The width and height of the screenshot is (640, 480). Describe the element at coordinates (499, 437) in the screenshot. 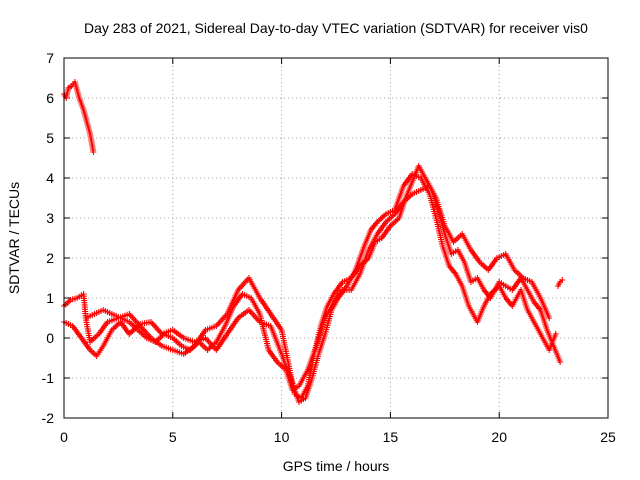

I see `x-tick-label: 20` at that location.